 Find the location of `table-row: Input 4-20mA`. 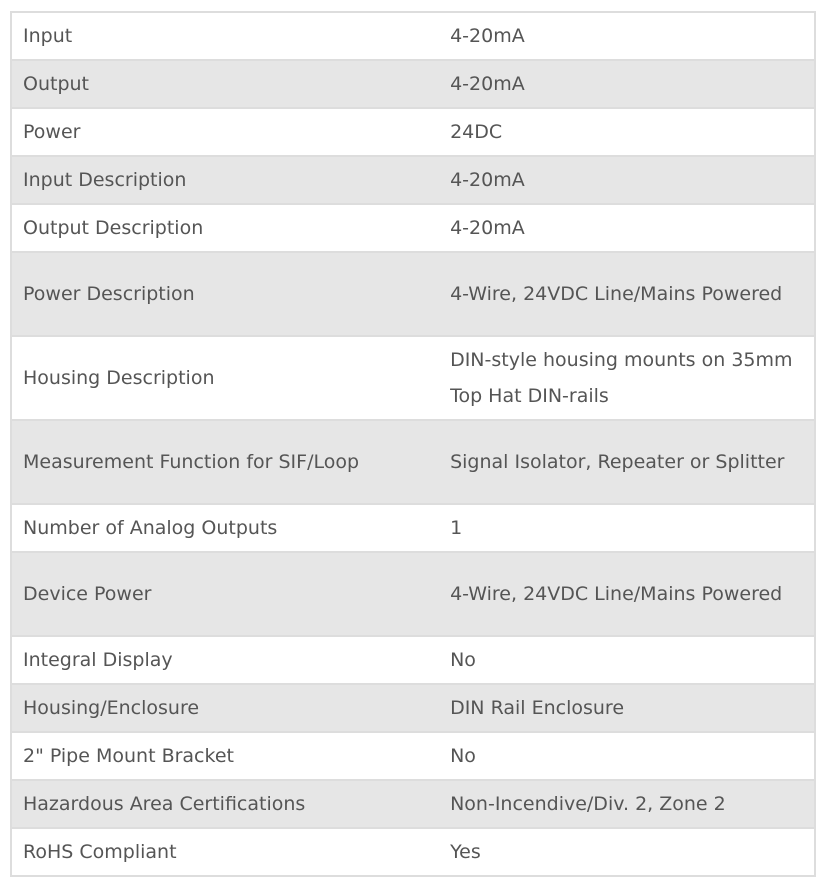

table-row: Input 4-20mA is located at coordinates (413, 36).